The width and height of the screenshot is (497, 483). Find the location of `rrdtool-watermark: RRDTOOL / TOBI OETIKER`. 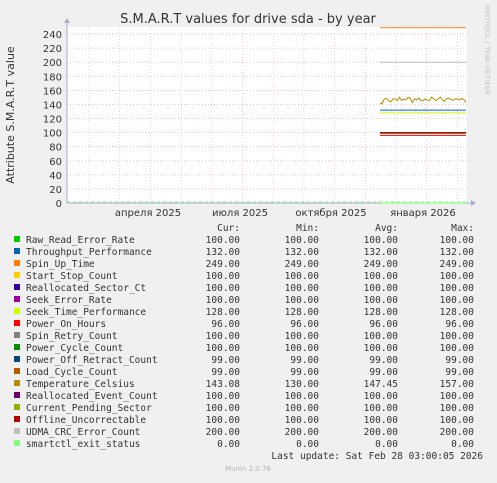

rrdtool-watermark: RRDTOOL / TOBI OETIKER is located at coordinates (487, 50).